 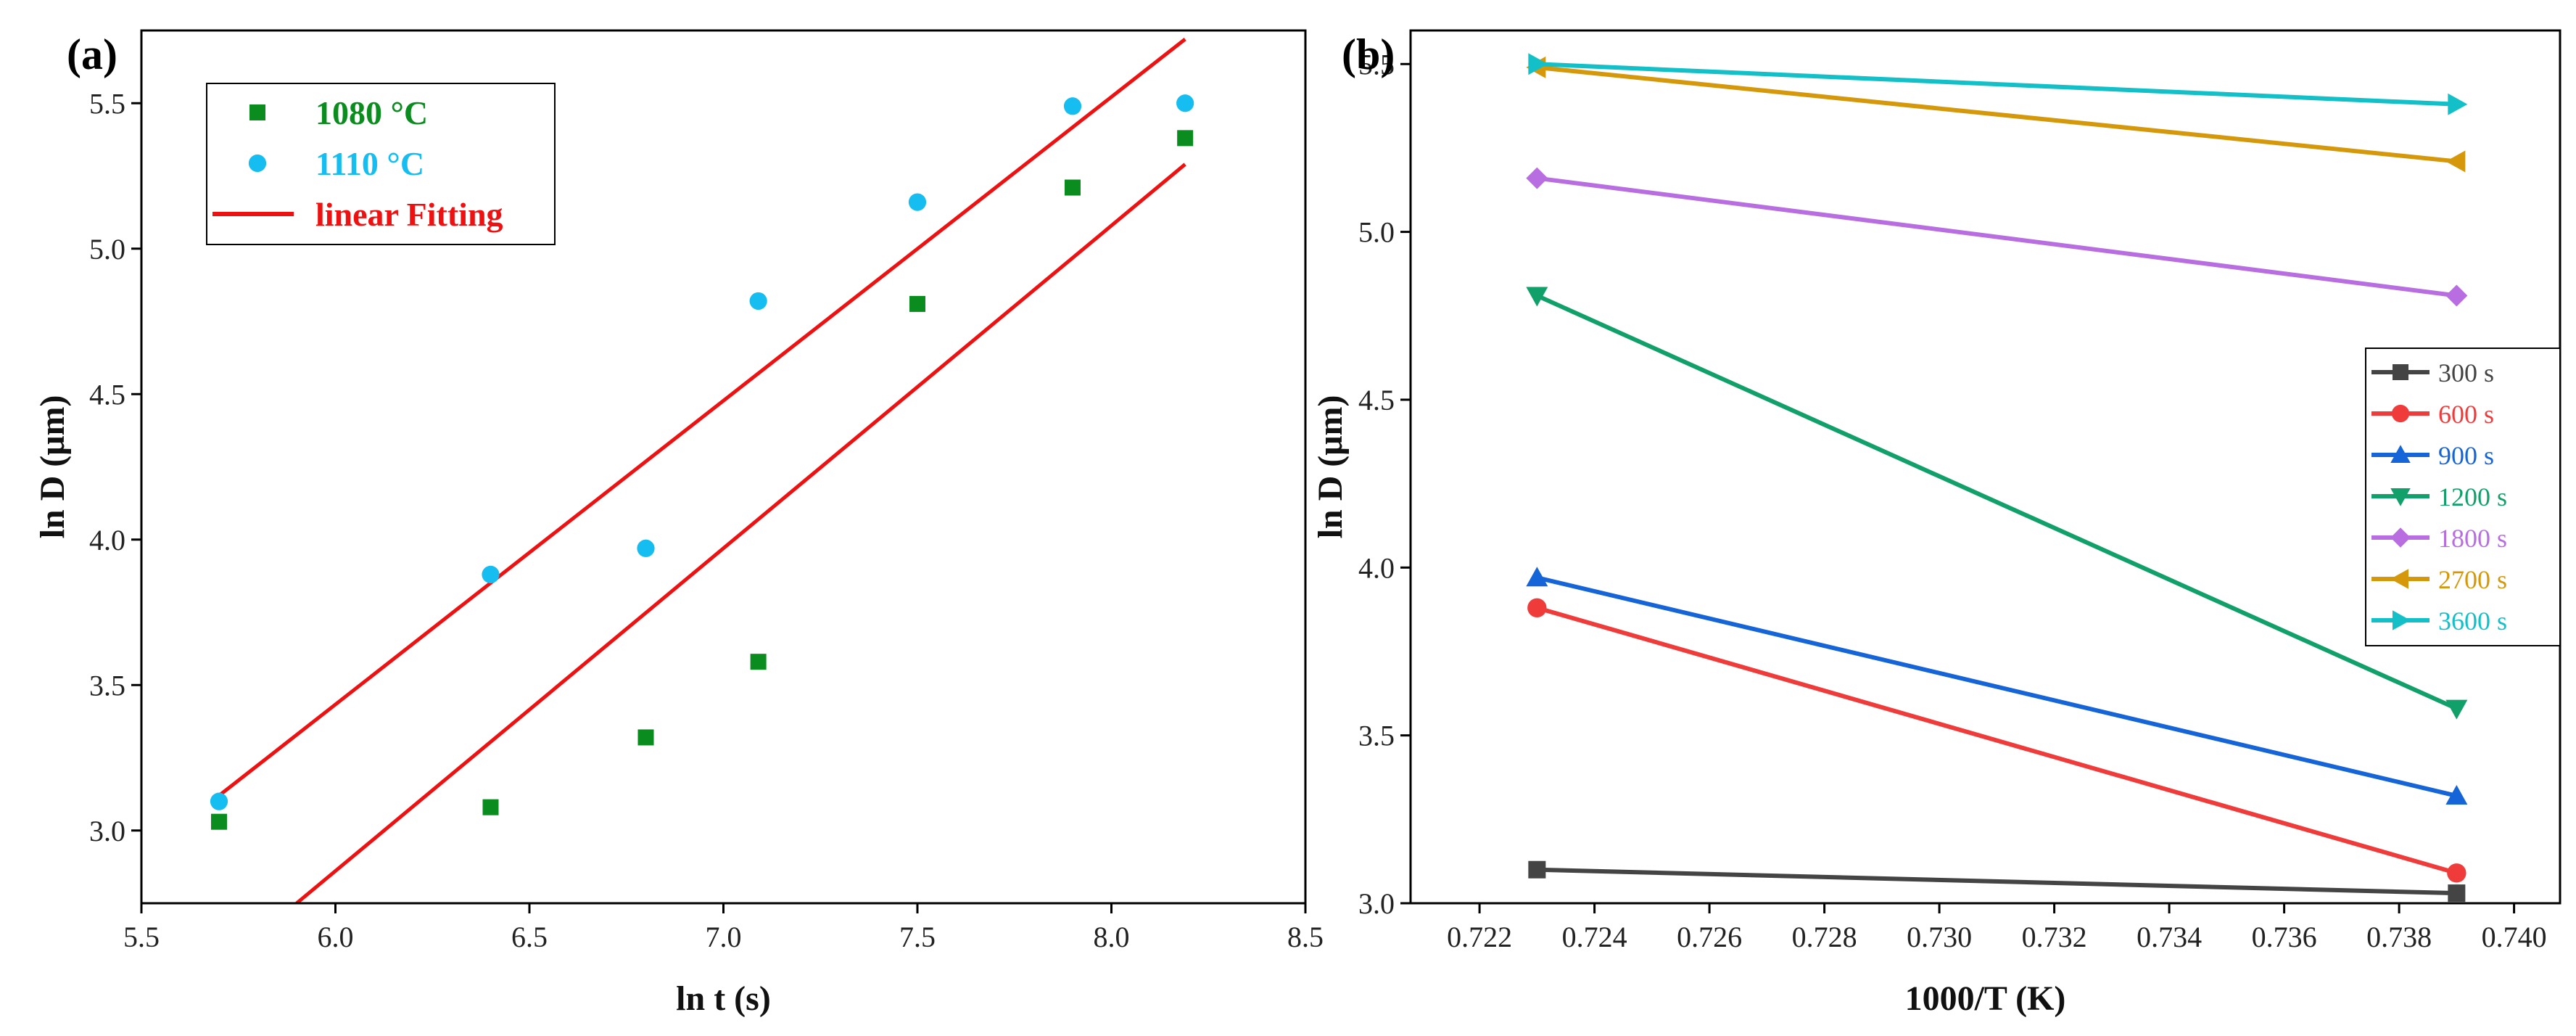 I want to click on x-axis-title: ln t (s), so click(x=723, y=998).